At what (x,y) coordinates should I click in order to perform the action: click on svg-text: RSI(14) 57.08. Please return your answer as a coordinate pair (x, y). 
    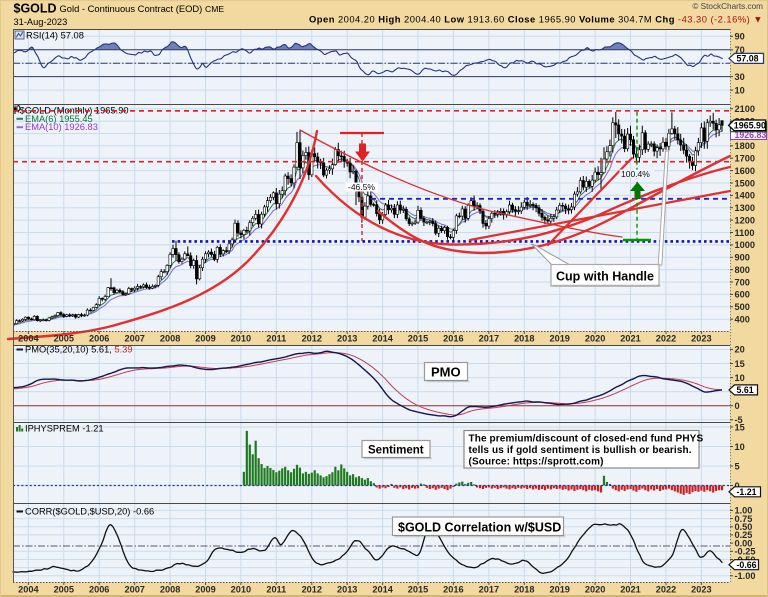
    Looking at the image, I should click on (55, 36).